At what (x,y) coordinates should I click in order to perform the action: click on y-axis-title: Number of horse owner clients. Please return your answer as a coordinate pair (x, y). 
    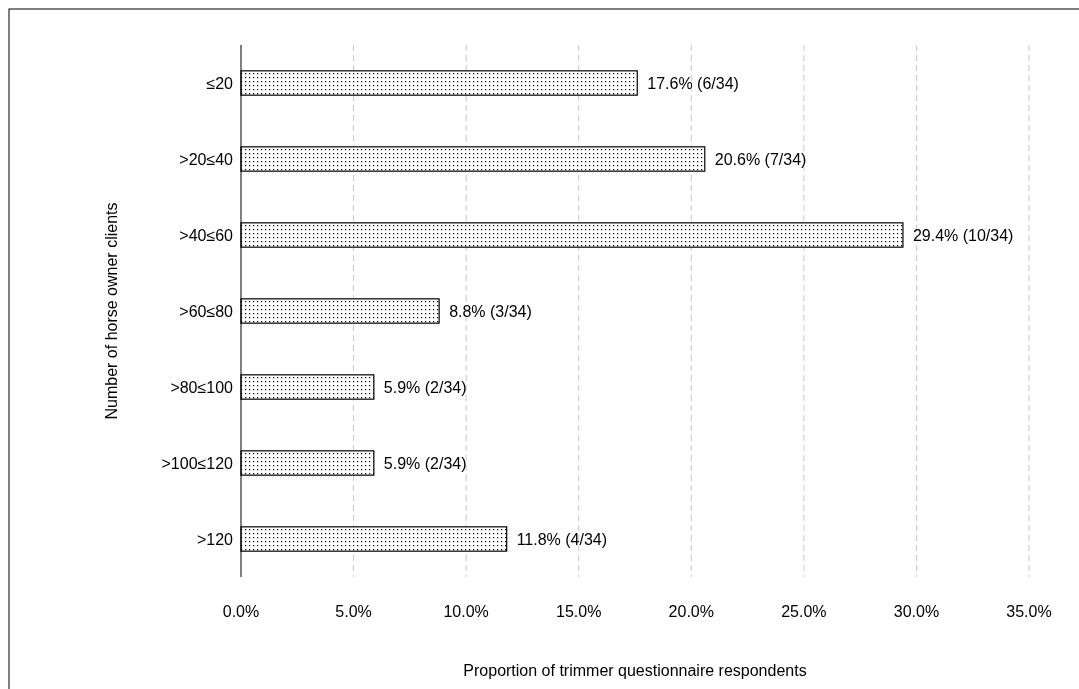
    Looking at the image, I should click on (111, 311).